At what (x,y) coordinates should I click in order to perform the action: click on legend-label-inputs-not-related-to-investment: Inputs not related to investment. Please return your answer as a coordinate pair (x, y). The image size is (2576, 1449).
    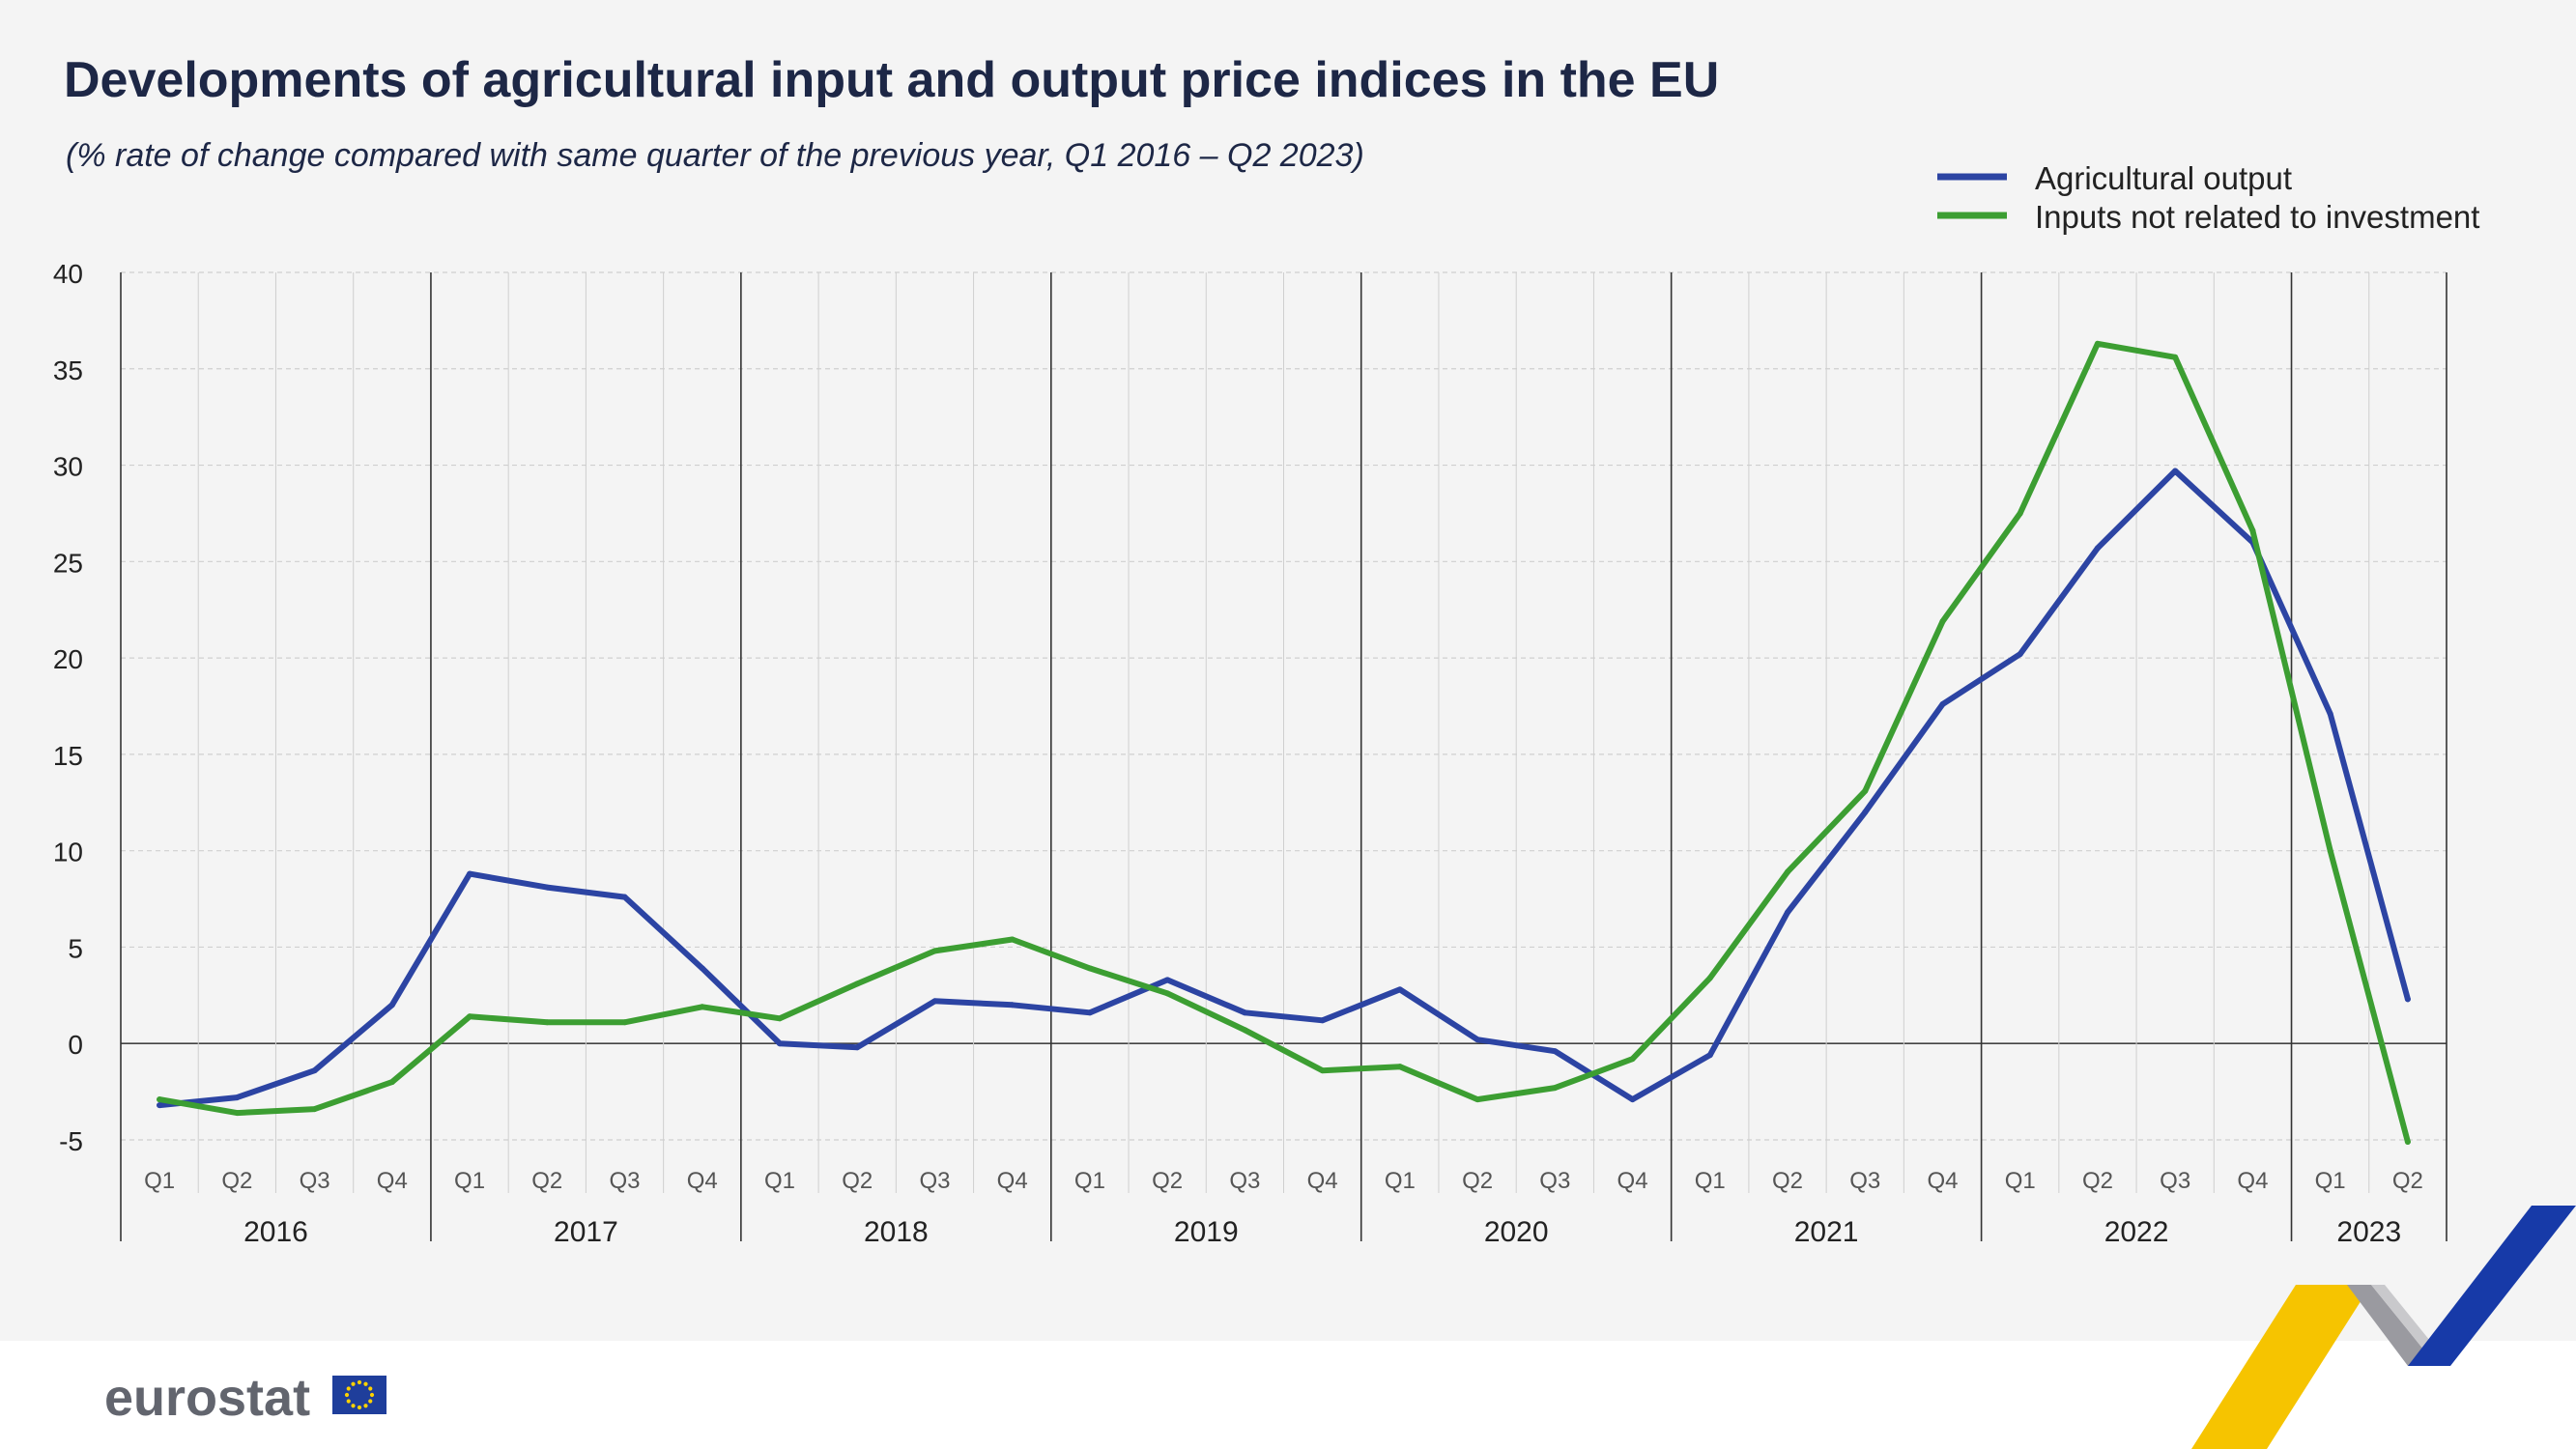
    Looking at the image, I should click on (2257, 217).